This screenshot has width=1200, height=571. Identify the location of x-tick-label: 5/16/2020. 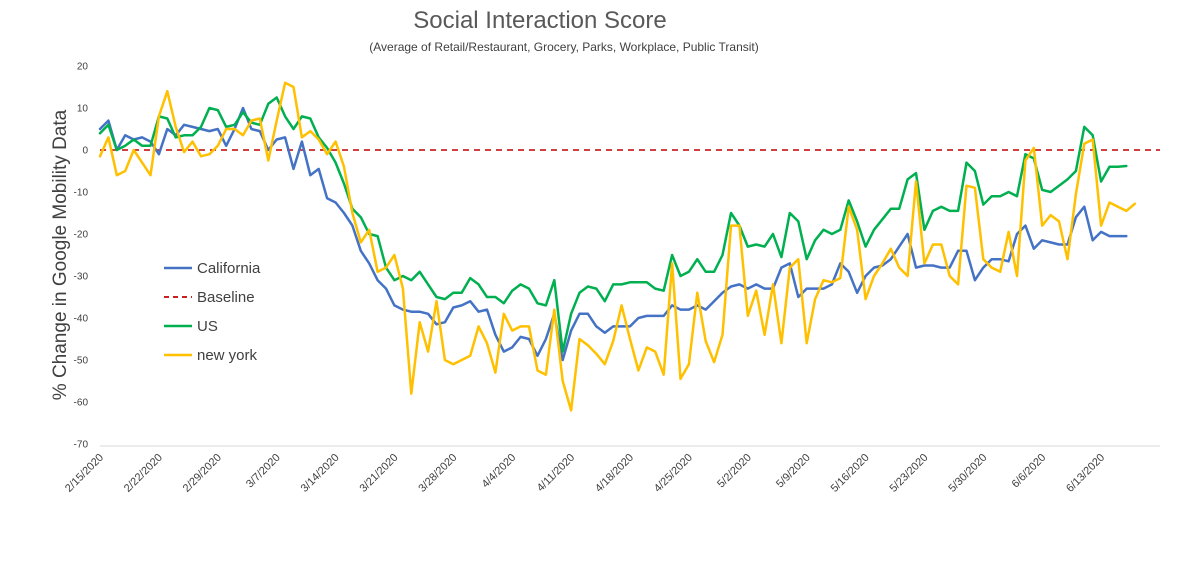
(850, 473).